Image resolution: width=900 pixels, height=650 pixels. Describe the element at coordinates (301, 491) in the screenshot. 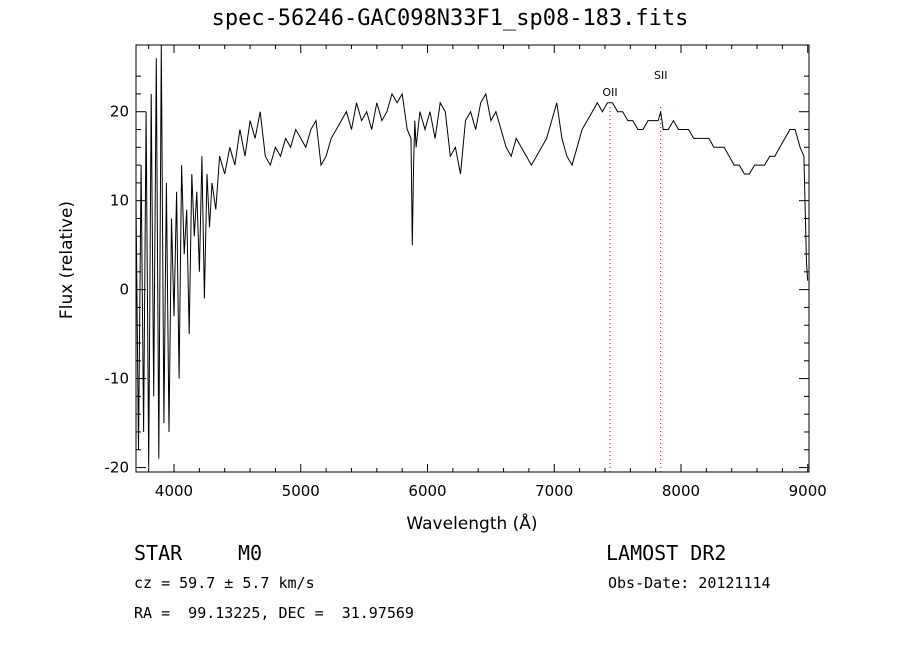

I see `x-tick-label: 5000` at that location.